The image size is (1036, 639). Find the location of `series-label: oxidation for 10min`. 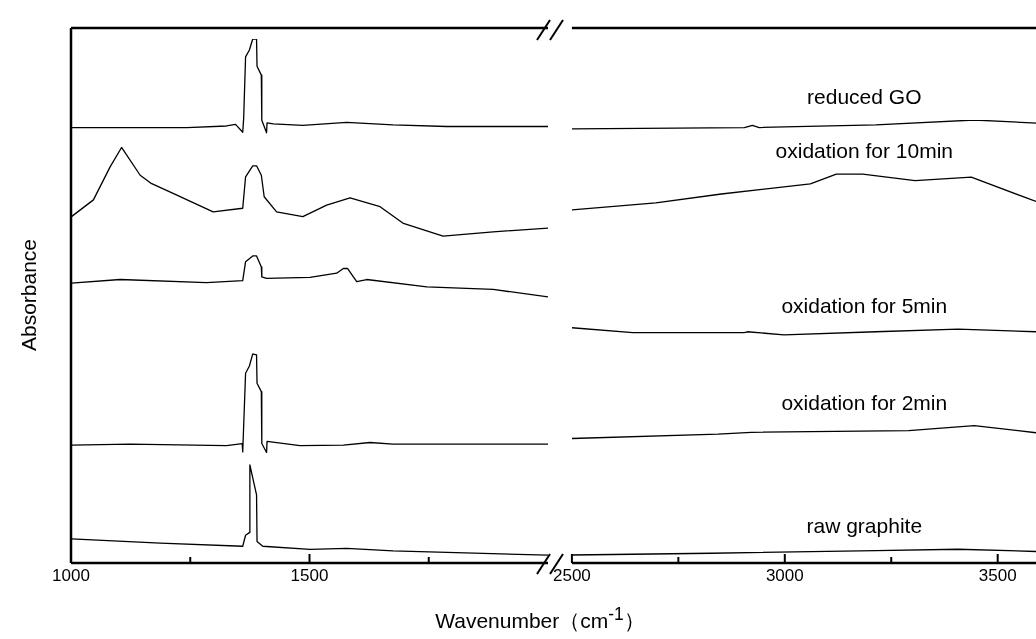

series-label: oxidation for 10min is located at coordinates (864, 151).